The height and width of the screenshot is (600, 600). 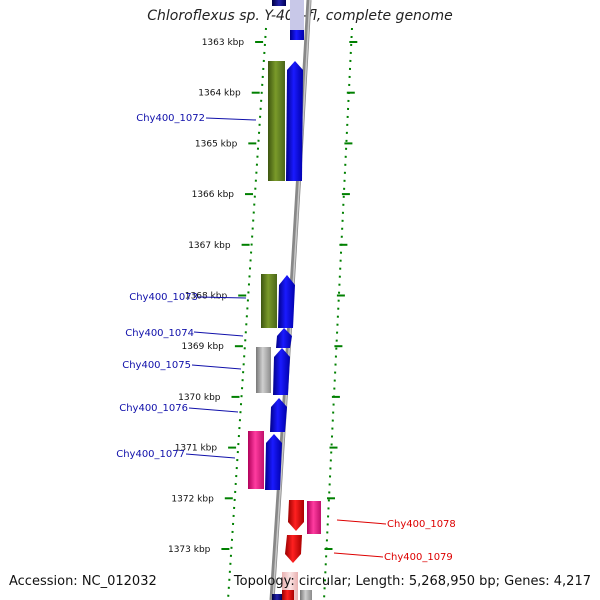 What do you see at coordinates (219, 94) in the screenshot?
I see `kbp-label: 1364 kbp` at bounding box center [219, 94].